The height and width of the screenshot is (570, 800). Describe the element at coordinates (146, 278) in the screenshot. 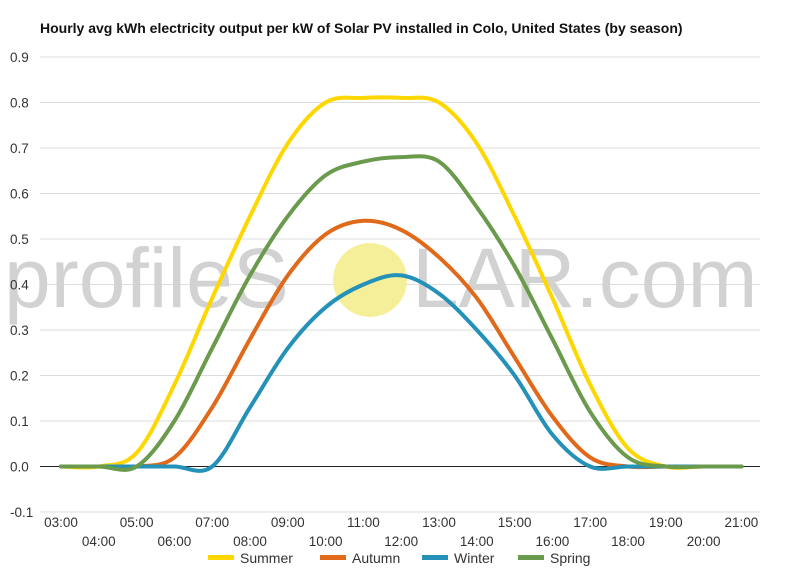

I see `watermark-text-left: profileS` at that location.